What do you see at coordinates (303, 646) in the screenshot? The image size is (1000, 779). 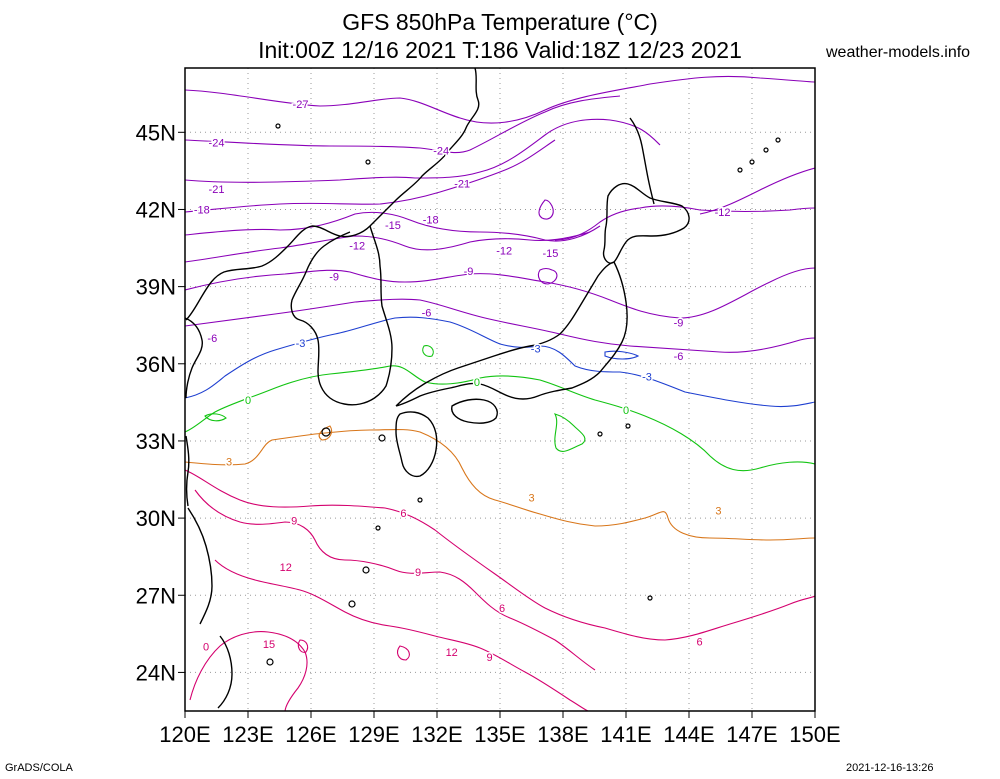 I see `contour-warm-small2` at bounding box center [303, 646].